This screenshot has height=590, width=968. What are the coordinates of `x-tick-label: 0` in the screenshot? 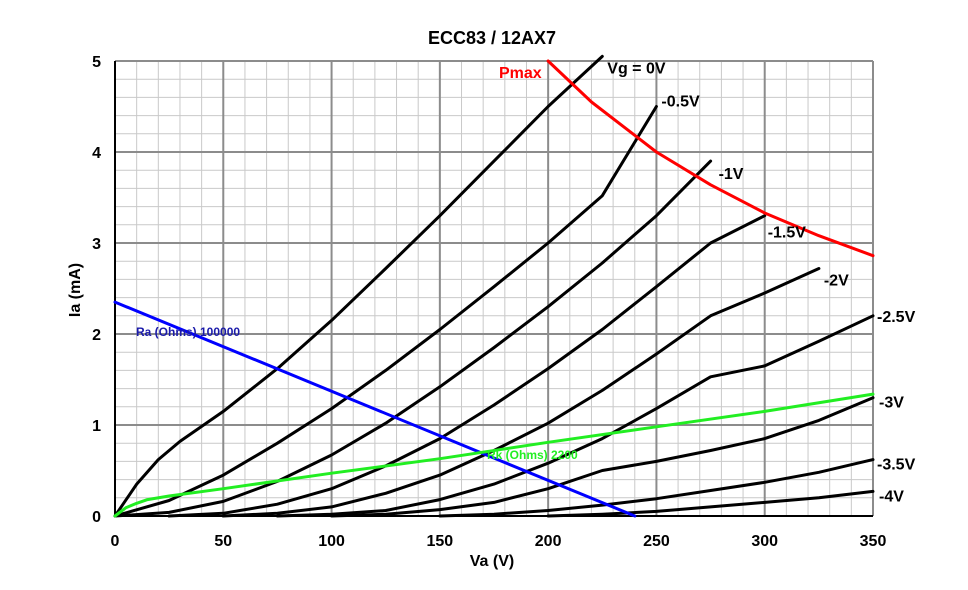 It's located at (115, 541).